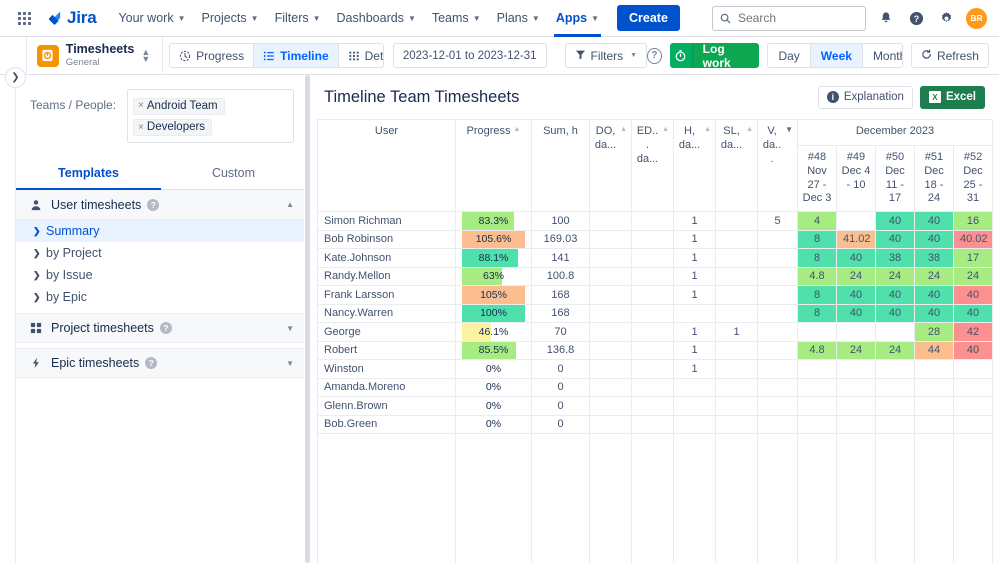 The height and width of the screenshot is (563, 999). What do you see at coordinates (161, 363) in the screenshot?
I see `group-epic-timesheets: Epic timesheets ? ▼` at bounding box center [161, 363].